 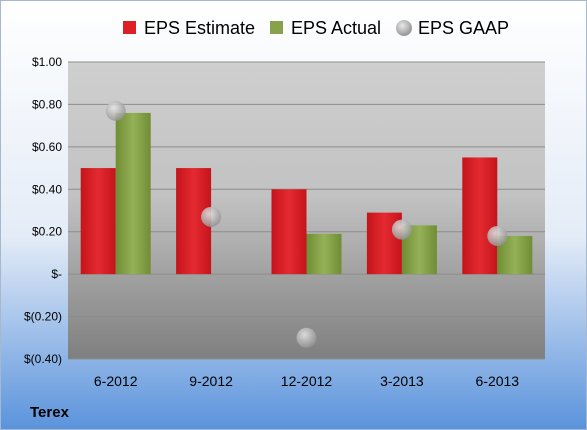 What do you see at coordinates (402, 381) in the screenshot?
I see `x-tick-label: 3-2013` at bounding box center [402, 381].